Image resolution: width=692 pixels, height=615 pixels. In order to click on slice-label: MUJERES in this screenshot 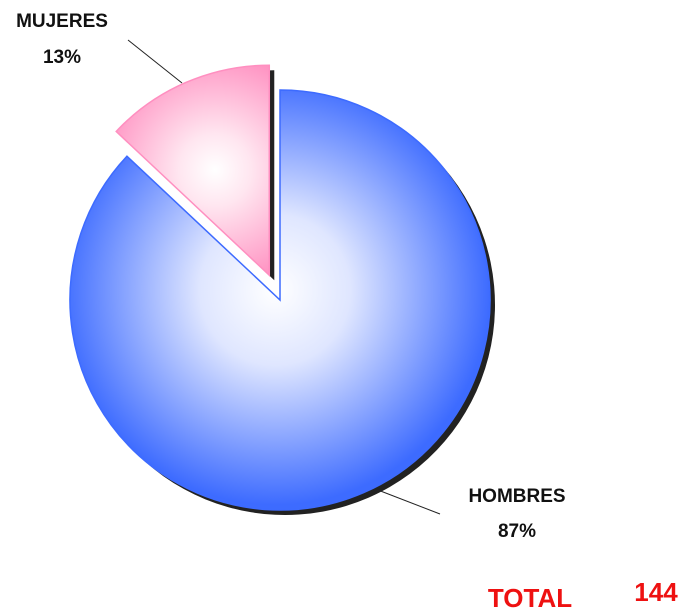, I will do `click(62, 21)`.